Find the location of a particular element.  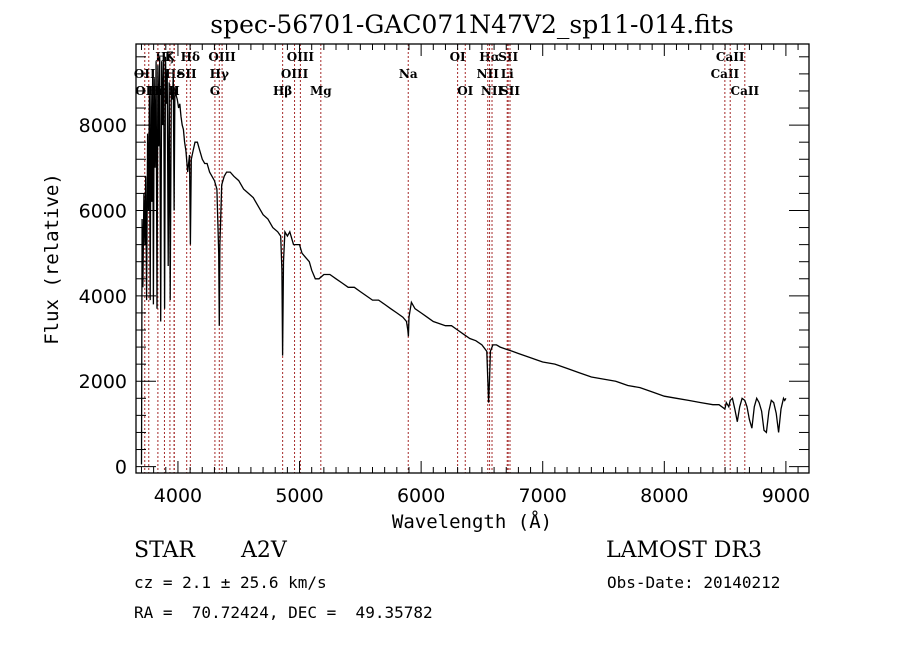

chart-title: spec-56701-GAC071N47V2_sp11-014.fits is located at coordinates (471, 24).